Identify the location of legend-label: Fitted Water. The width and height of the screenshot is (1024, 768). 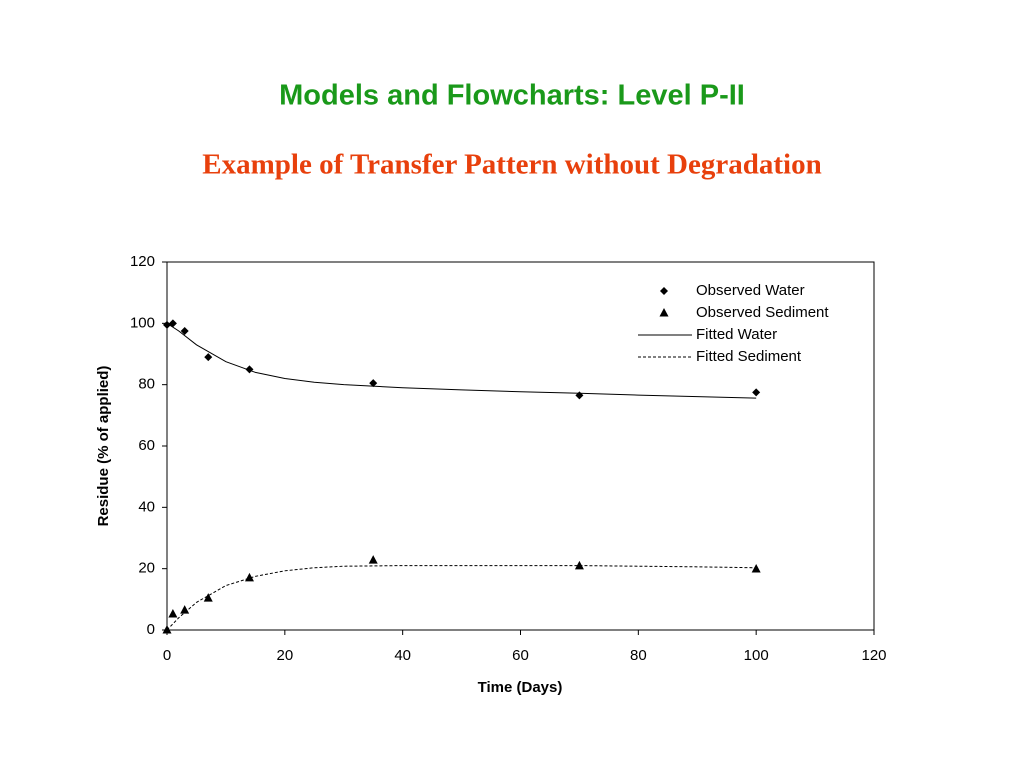
(736, 334).